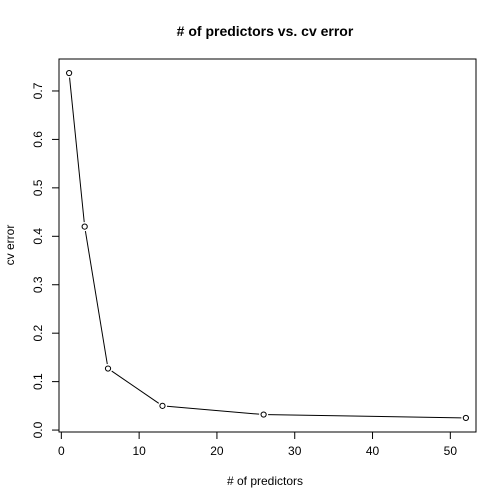  What do you see at coordinates (38, 187) in the screenshot?
I see `y-tick-label: 0.5` at bounding box center [38, 187].